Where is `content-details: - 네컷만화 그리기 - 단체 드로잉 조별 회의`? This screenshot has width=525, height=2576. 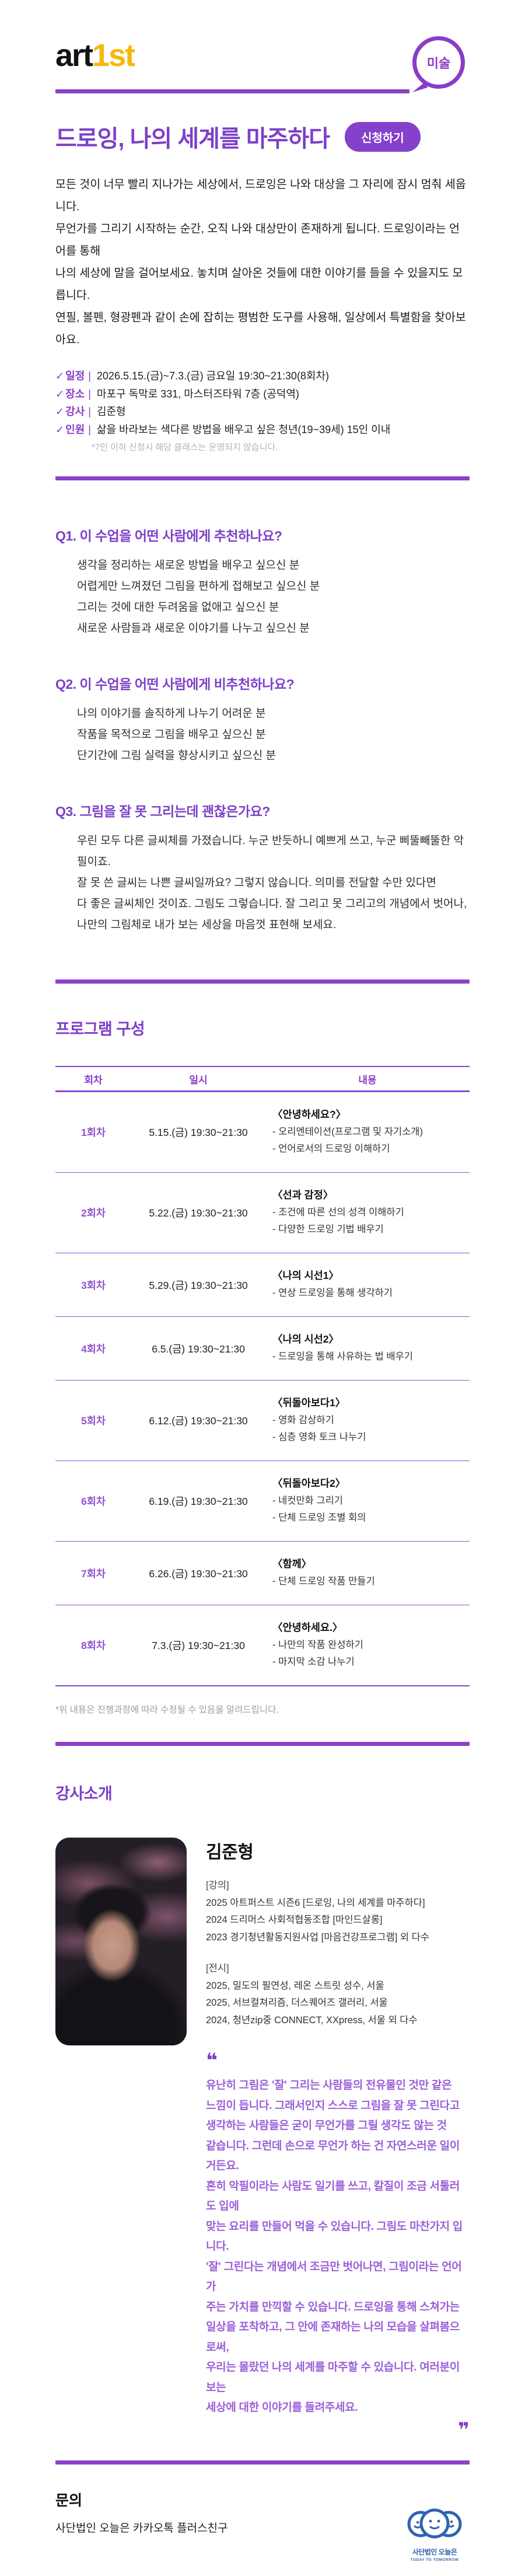 content-details: - 네컷만화 그리기 - 단체 드로잉 조별 회의 is located at coordinates (319, 1510).